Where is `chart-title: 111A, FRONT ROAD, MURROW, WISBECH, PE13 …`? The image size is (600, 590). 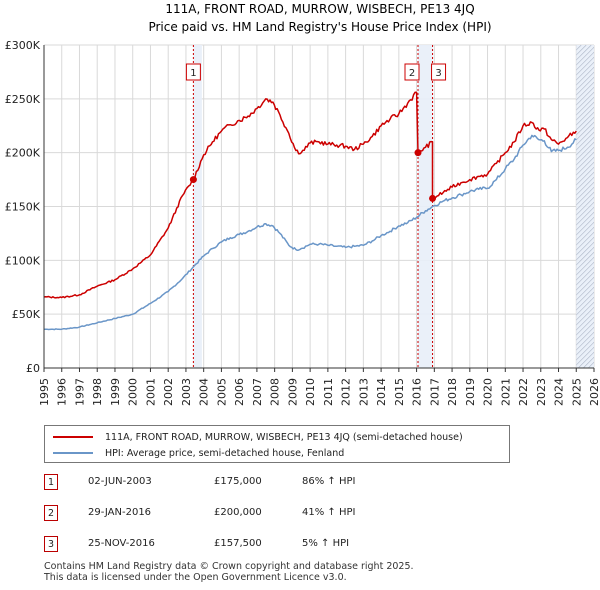 chart-title: 111A, FRONT ROAD, MURROW, WISBECH, PE13 … is located at coordinates (319, 9).